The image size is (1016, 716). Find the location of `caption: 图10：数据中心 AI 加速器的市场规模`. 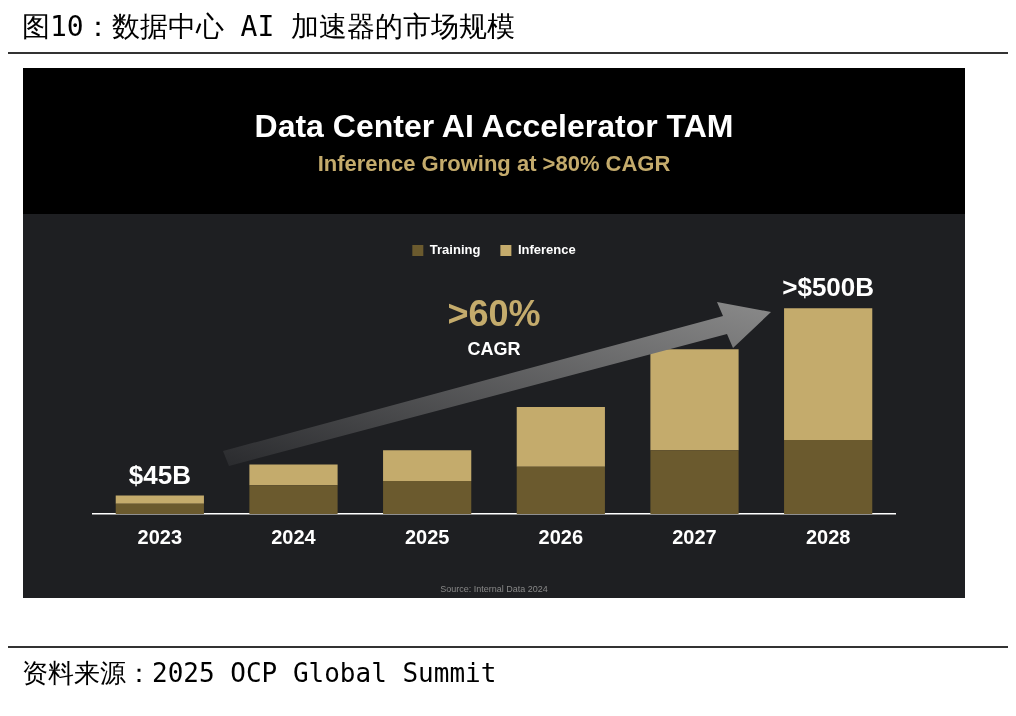

caption: 图10：数据中心 AI 加速器的市场规模 is located at coordinates (508, 31).